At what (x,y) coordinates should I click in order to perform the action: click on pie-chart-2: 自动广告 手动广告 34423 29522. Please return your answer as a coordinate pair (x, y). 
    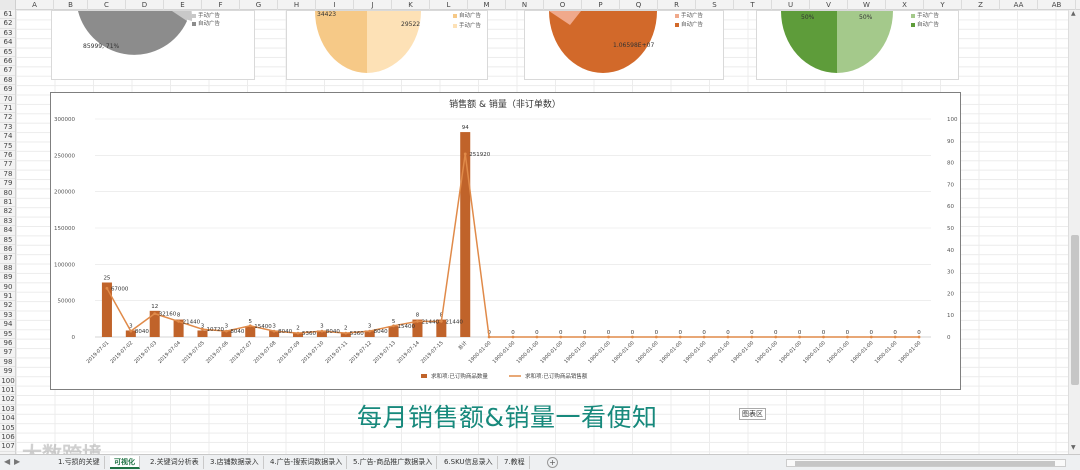
    Looking at the image, I should click on (387, 45).